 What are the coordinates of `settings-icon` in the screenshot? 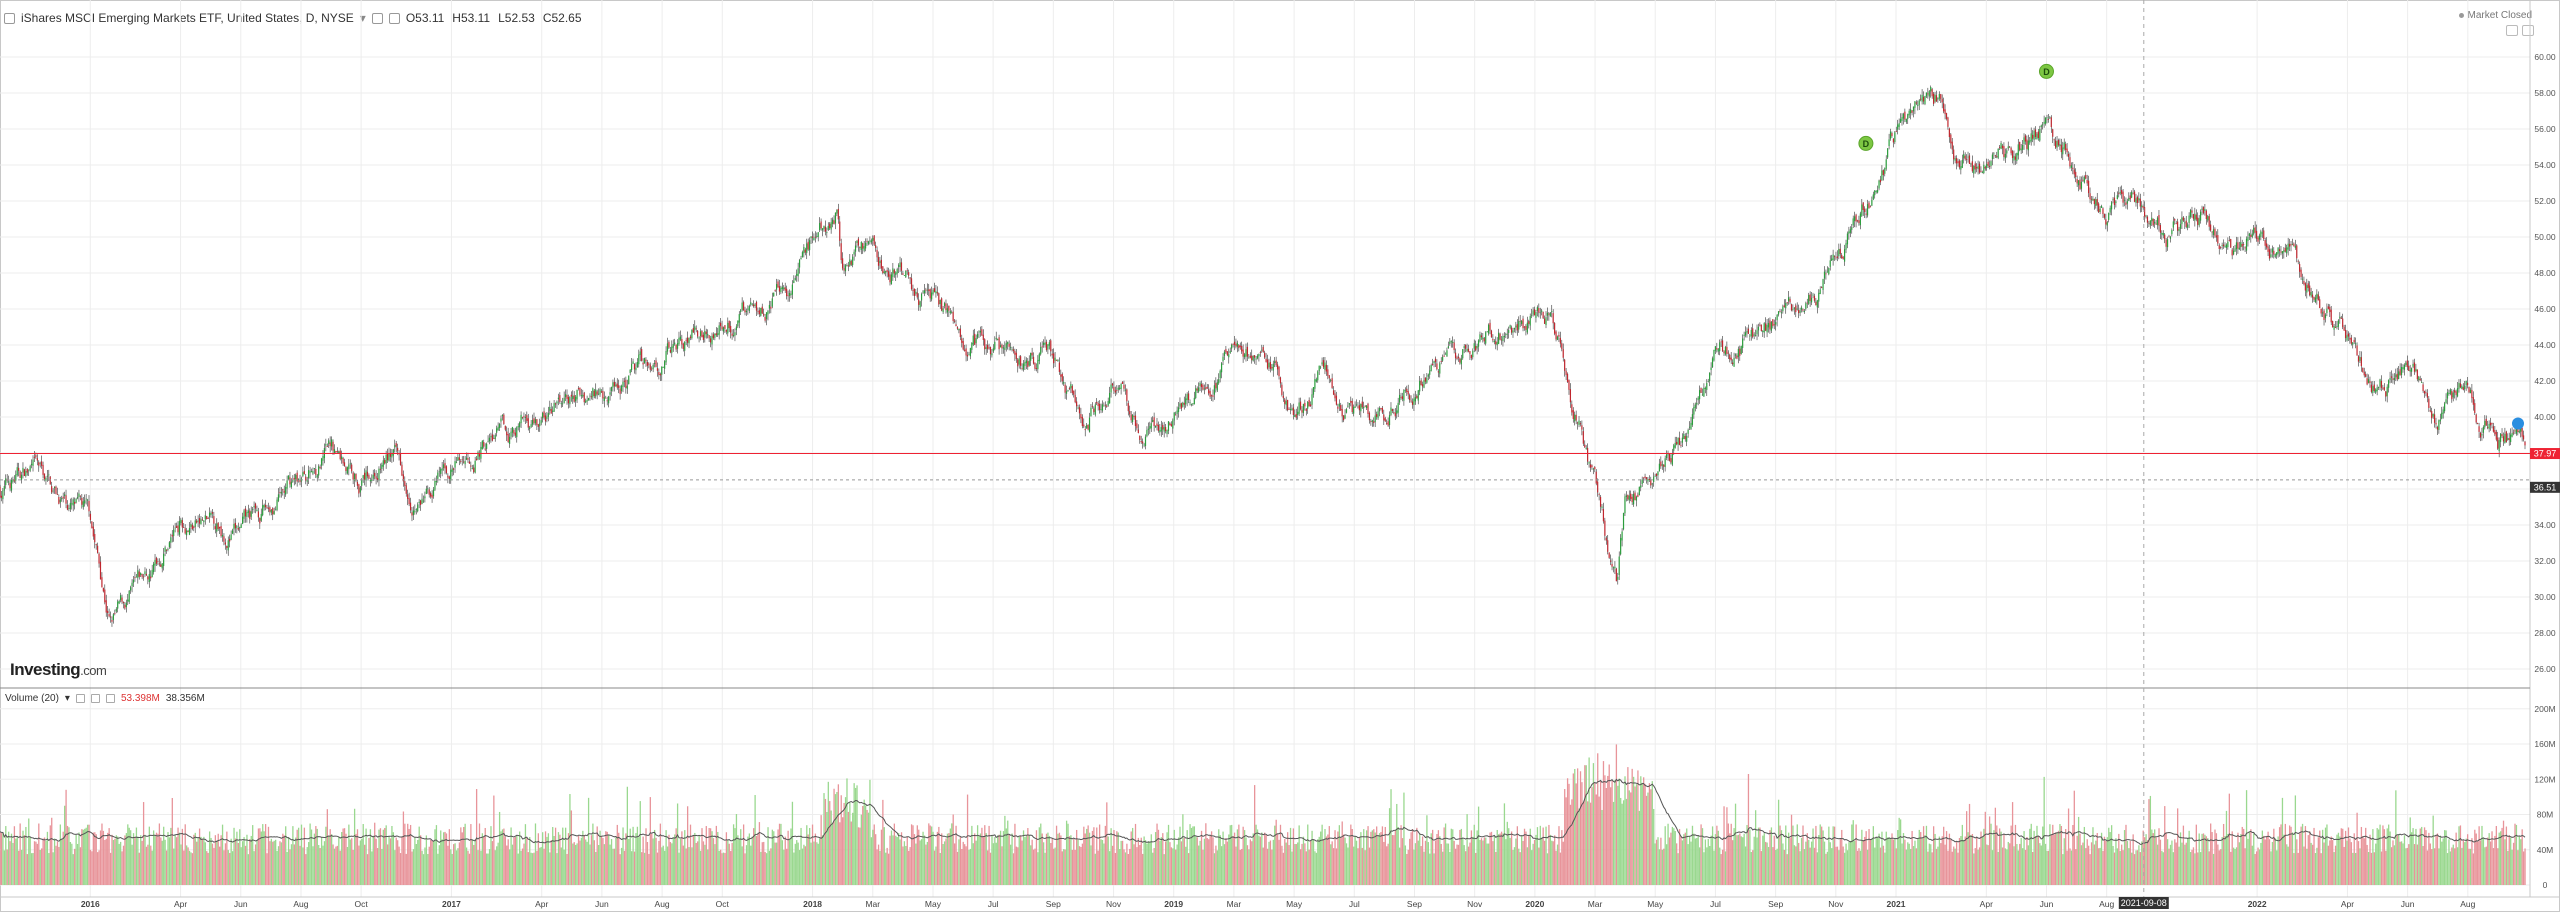 It's located at (377, 18).